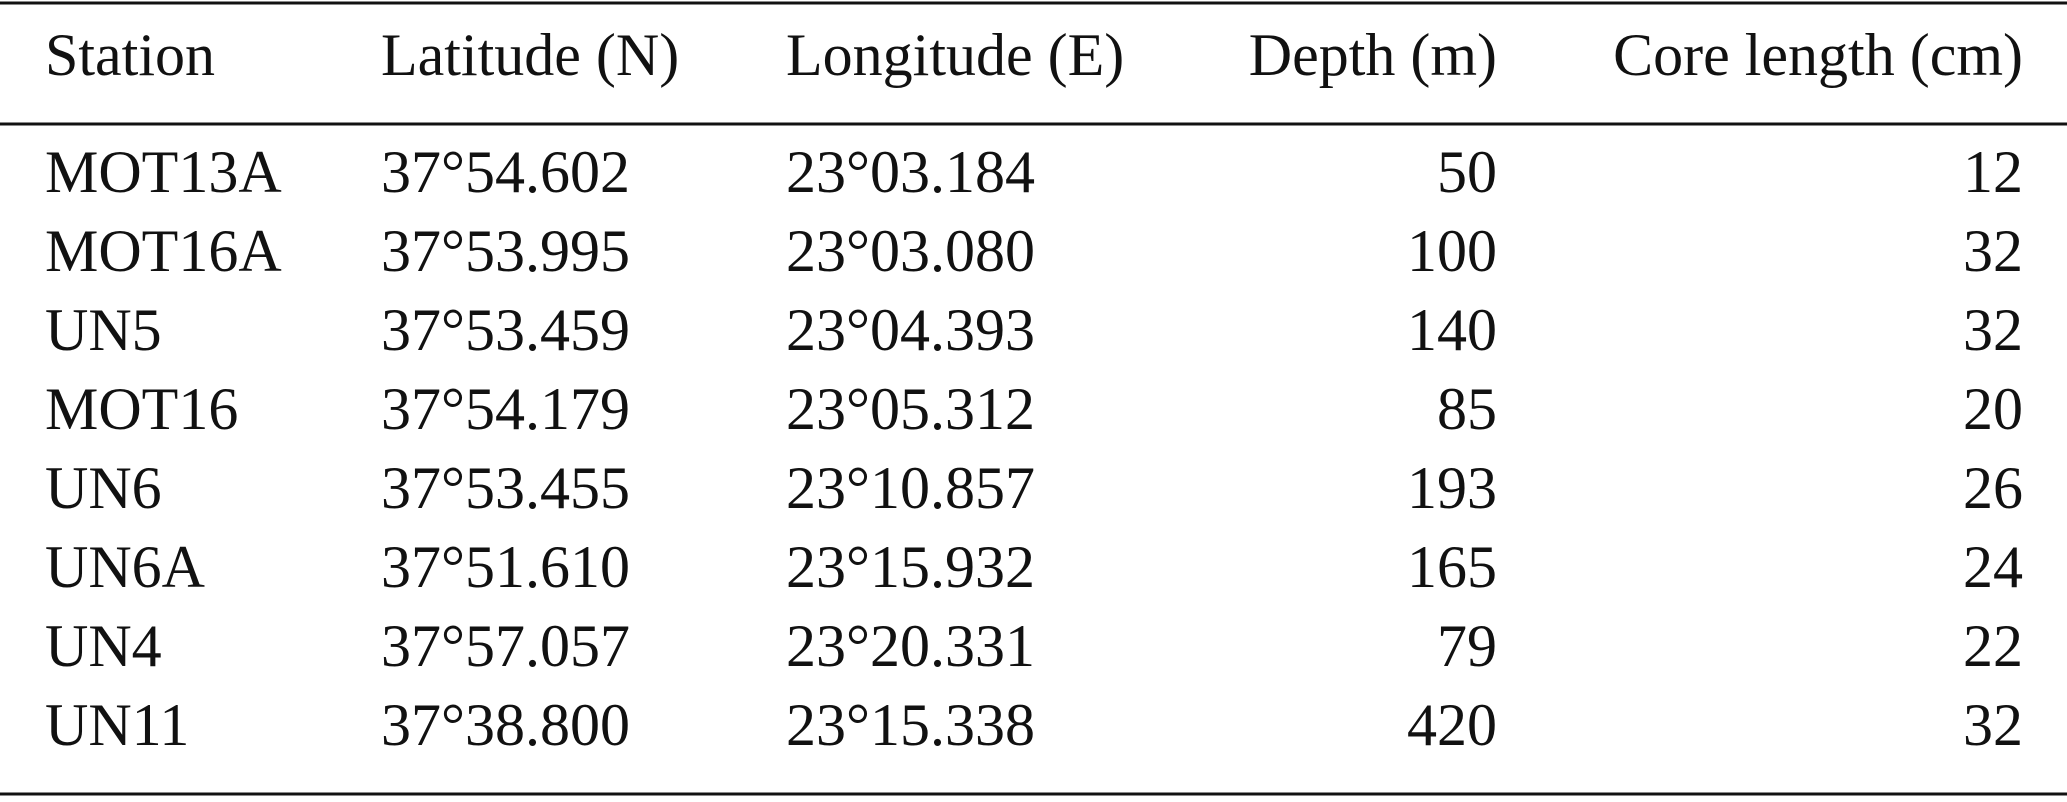 This screenshot has width=2067, height=802. I want to click on table-cell: 37°54.602, so click(505, 172).